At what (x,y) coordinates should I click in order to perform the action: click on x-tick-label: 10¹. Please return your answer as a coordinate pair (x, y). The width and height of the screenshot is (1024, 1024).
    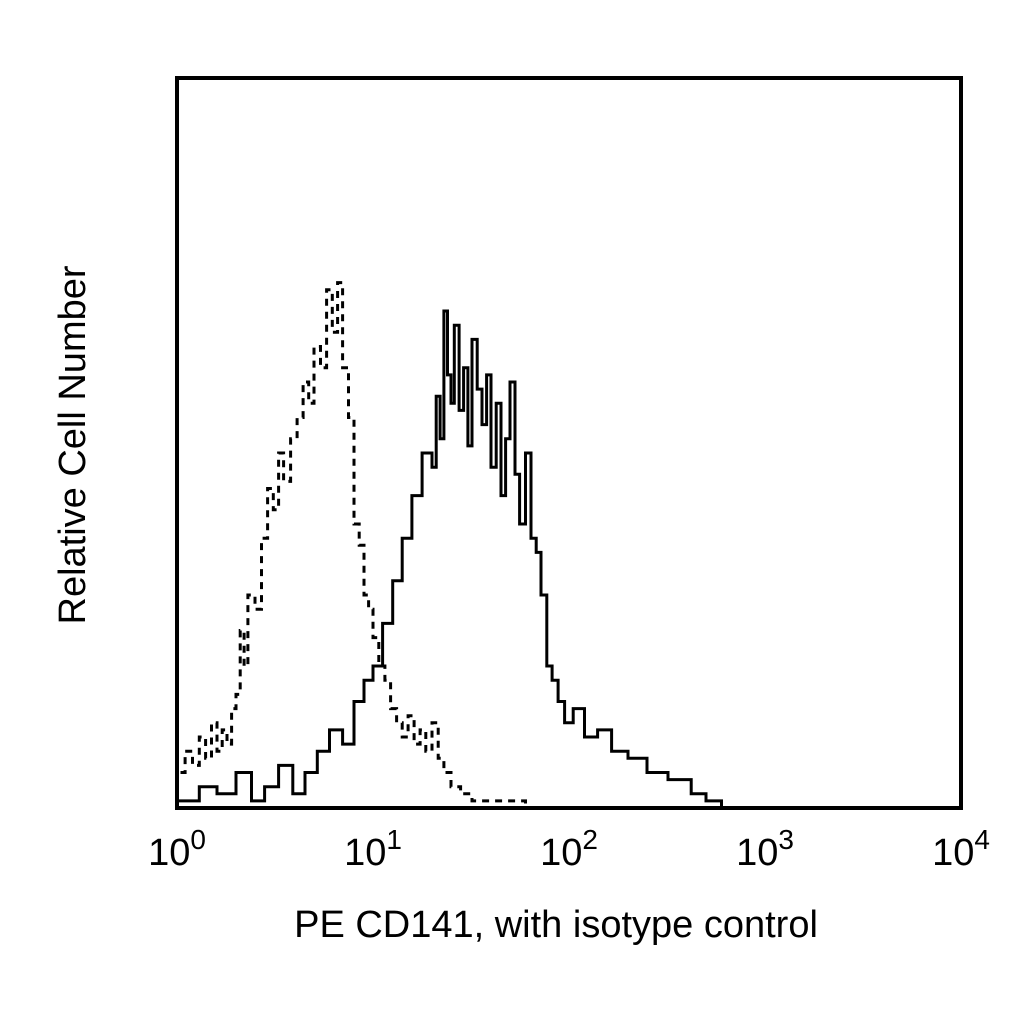
    Looking at the image, I should click on (373, 849).